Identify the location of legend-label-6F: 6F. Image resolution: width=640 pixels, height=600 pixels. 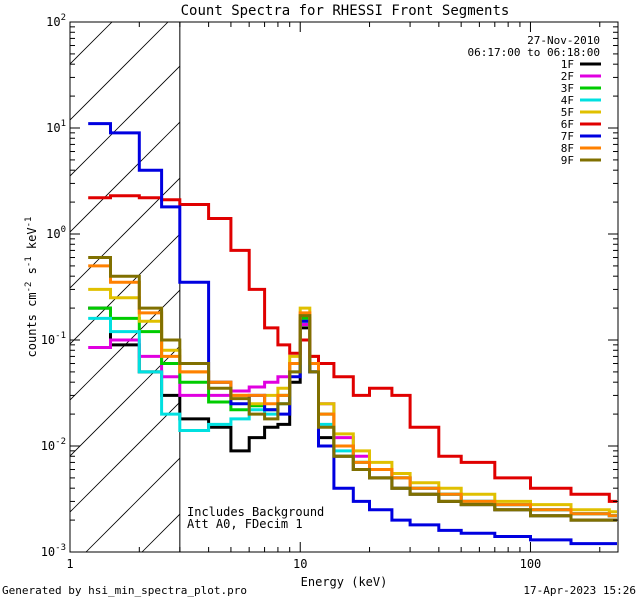
(567, 124).